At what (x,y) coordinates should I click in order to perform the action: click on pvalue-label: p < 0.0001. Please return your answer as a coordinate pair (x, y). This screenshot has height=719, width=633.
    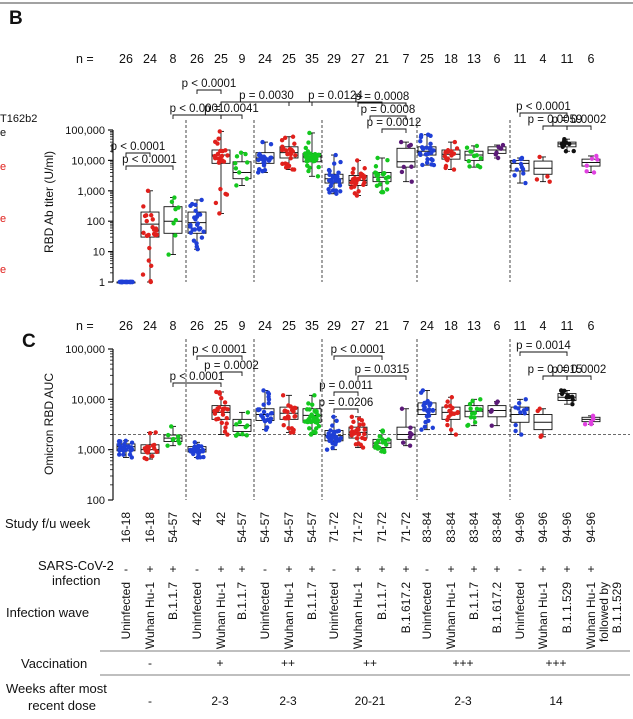
    Looking at the image, I should click on (543, 107).